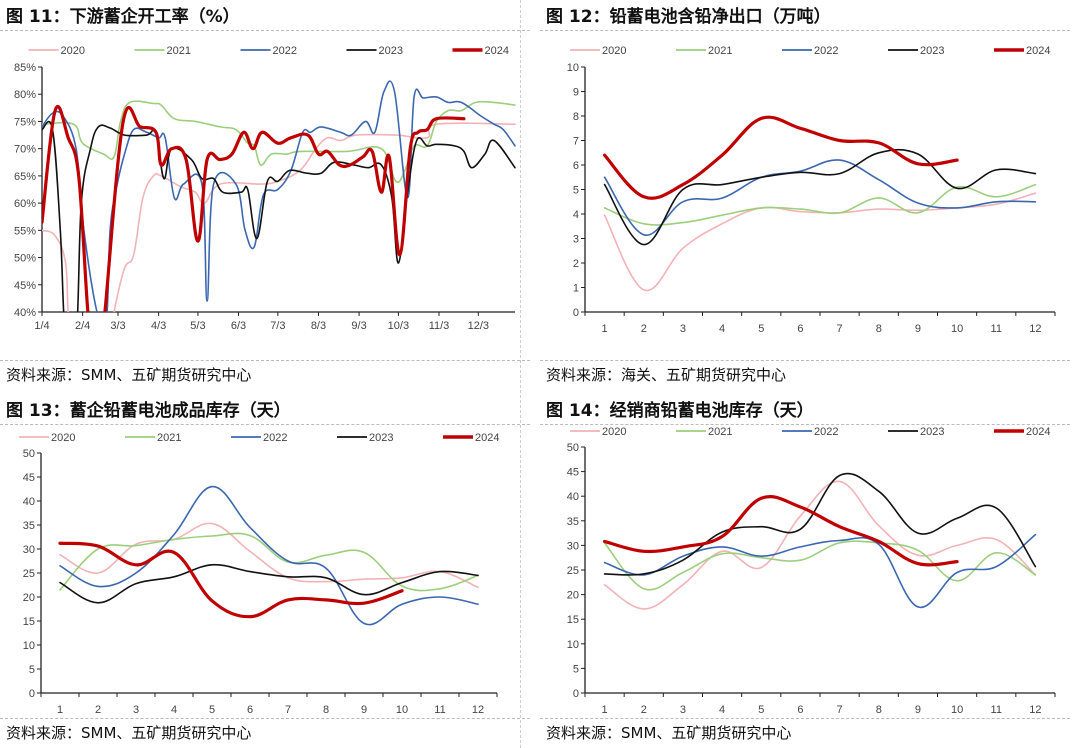 Image resolution: width=1080 pixels, height=748 pixels. Describe the element at coordinates (722, 710) in the screenshot. I see `x-tick-label: 4` at that location.